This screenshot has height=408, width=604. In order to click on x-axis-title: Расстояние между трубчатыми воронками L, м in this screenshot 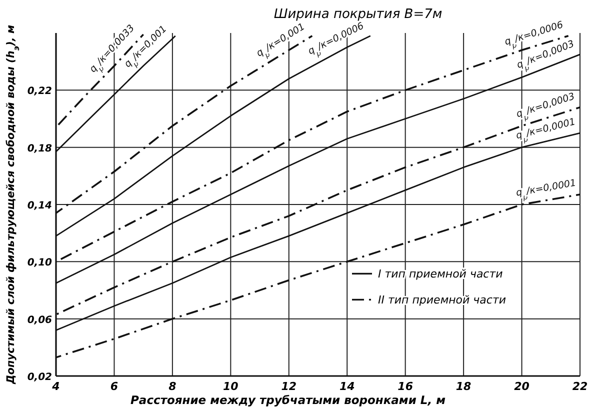, I will do `click(288, 400)`.